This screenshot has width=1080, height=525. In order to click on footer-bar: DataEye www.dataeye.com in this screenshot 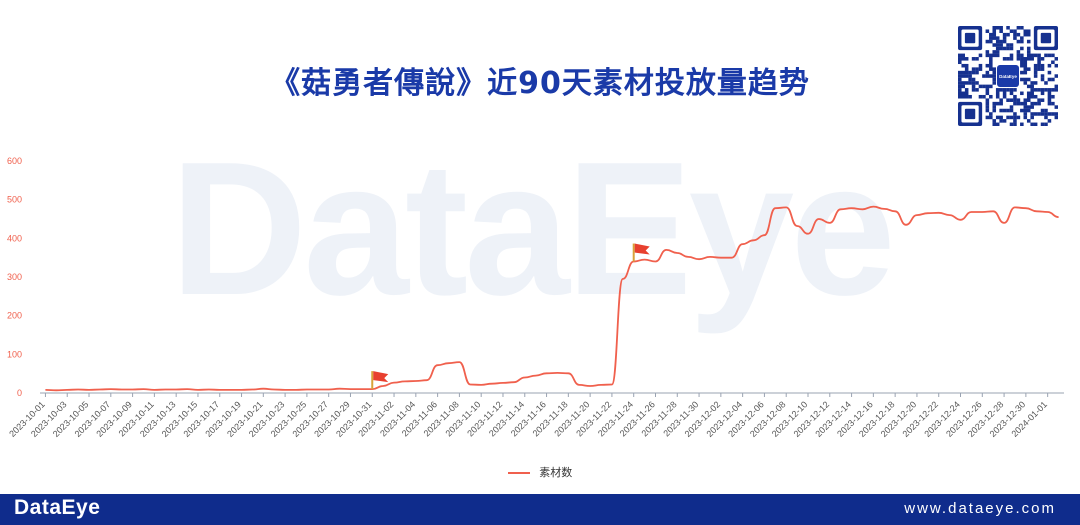, I will do `click(540, 509)`.